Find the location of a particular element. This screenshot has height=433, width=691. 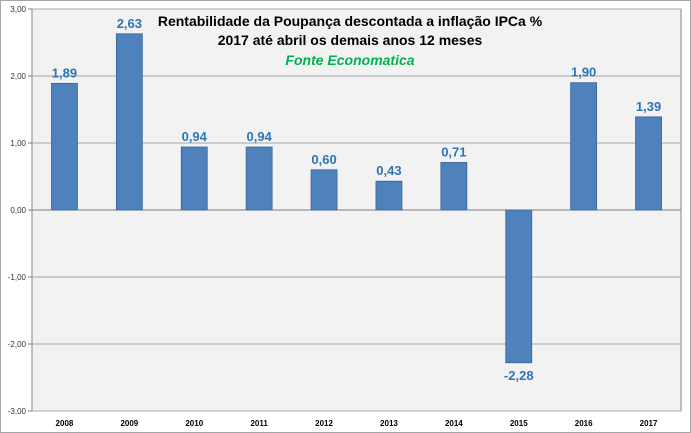

x-tick-label: 2015 is located at coordinates (519, 423).